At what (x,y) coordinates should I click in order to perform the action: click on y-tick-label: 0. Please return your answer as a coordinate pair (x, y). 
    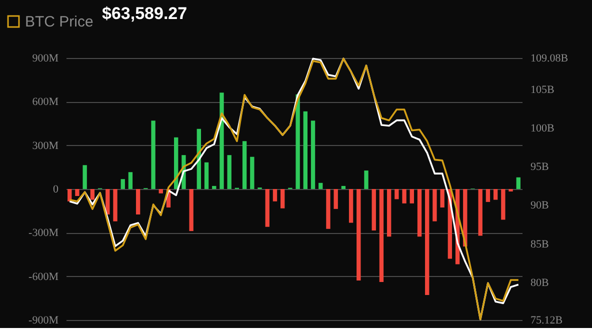
    Looking at the image, I should click on (56, 190).